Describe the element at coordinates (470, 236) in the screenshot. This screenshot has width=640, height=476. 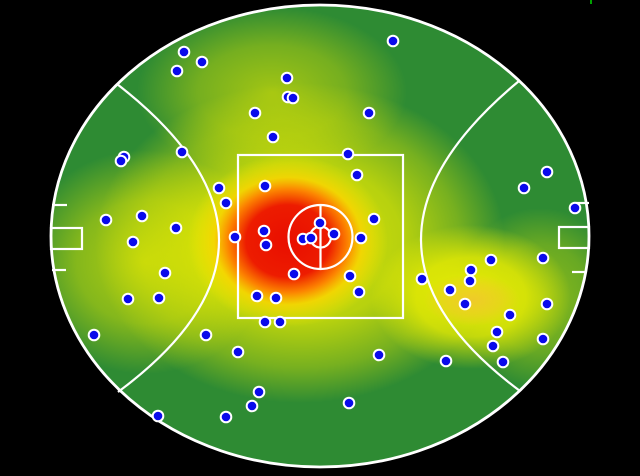
I see `right-50m-arc` at that location.